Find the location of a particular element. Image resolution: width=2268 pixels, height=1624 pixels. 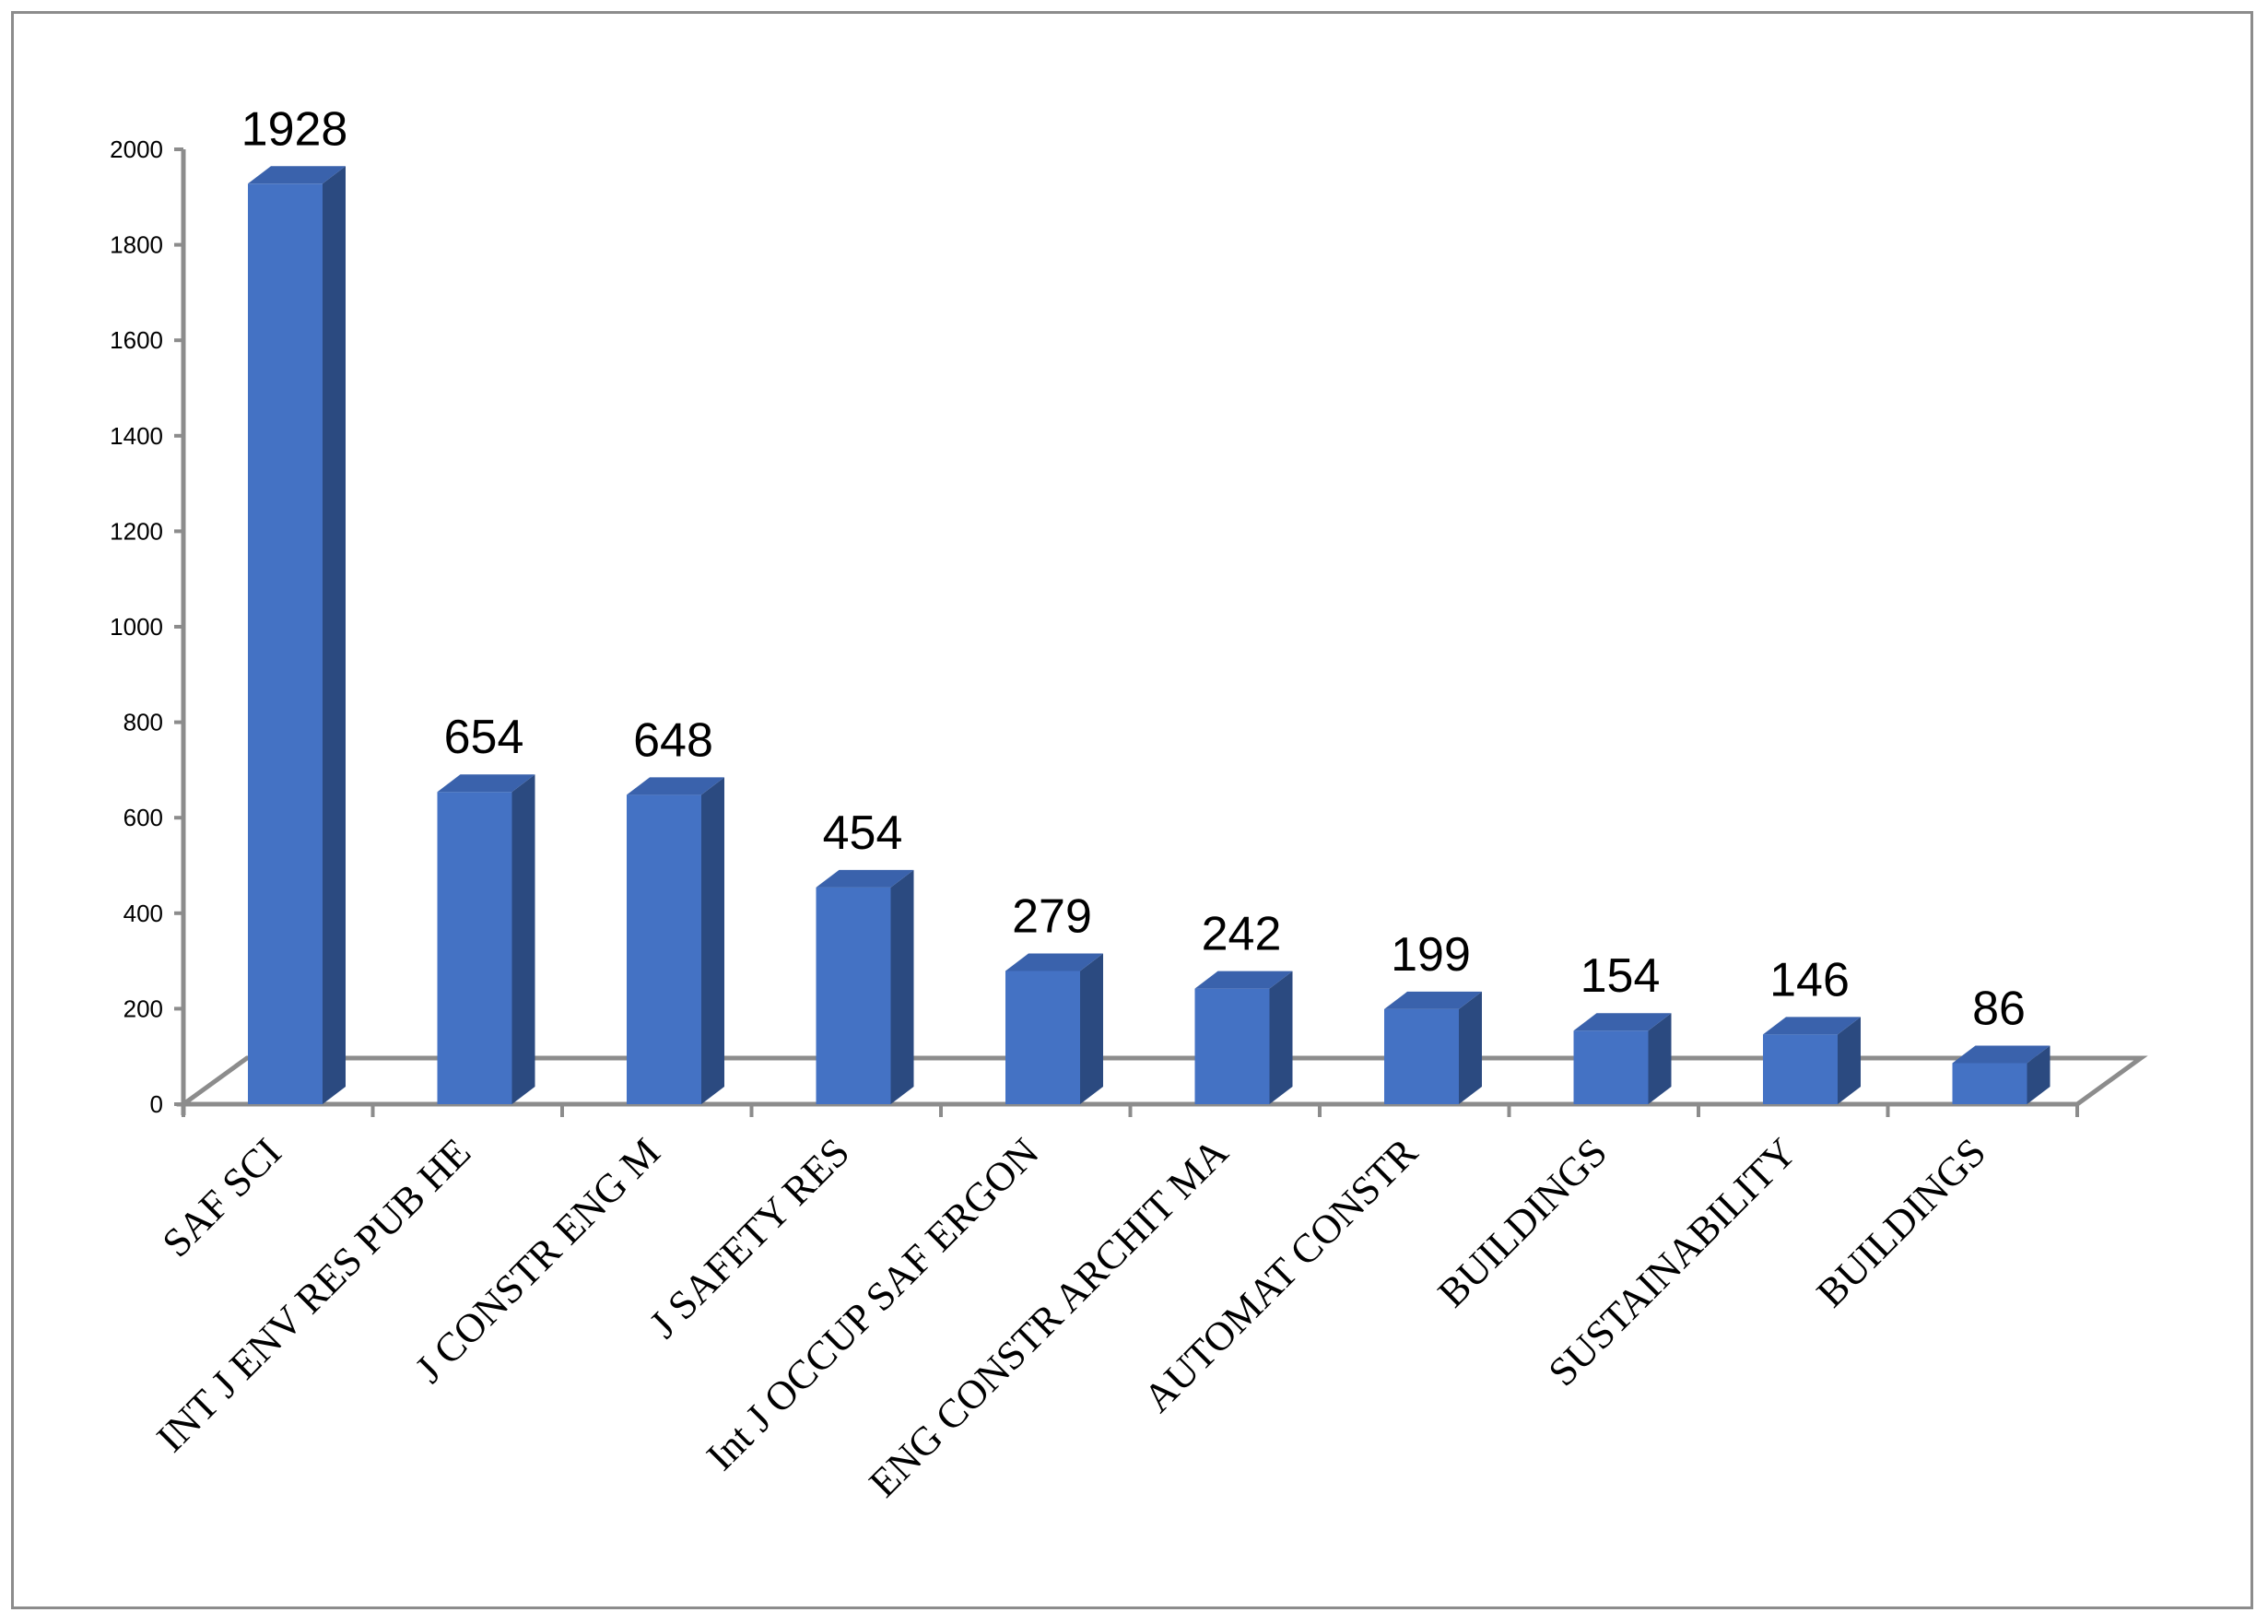

y-tick-label: 1600 is located at coordinates (137, 340).